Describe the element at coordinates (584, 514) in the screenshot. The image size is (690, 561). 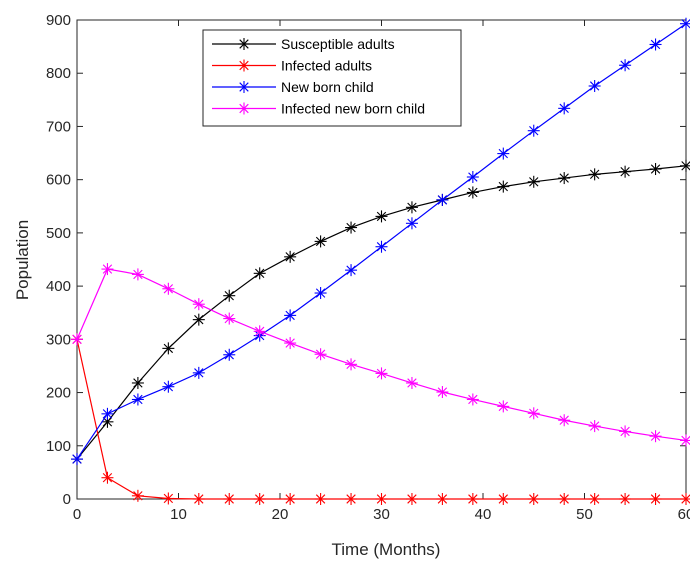
I see `x-tick-label: 50` at that location.